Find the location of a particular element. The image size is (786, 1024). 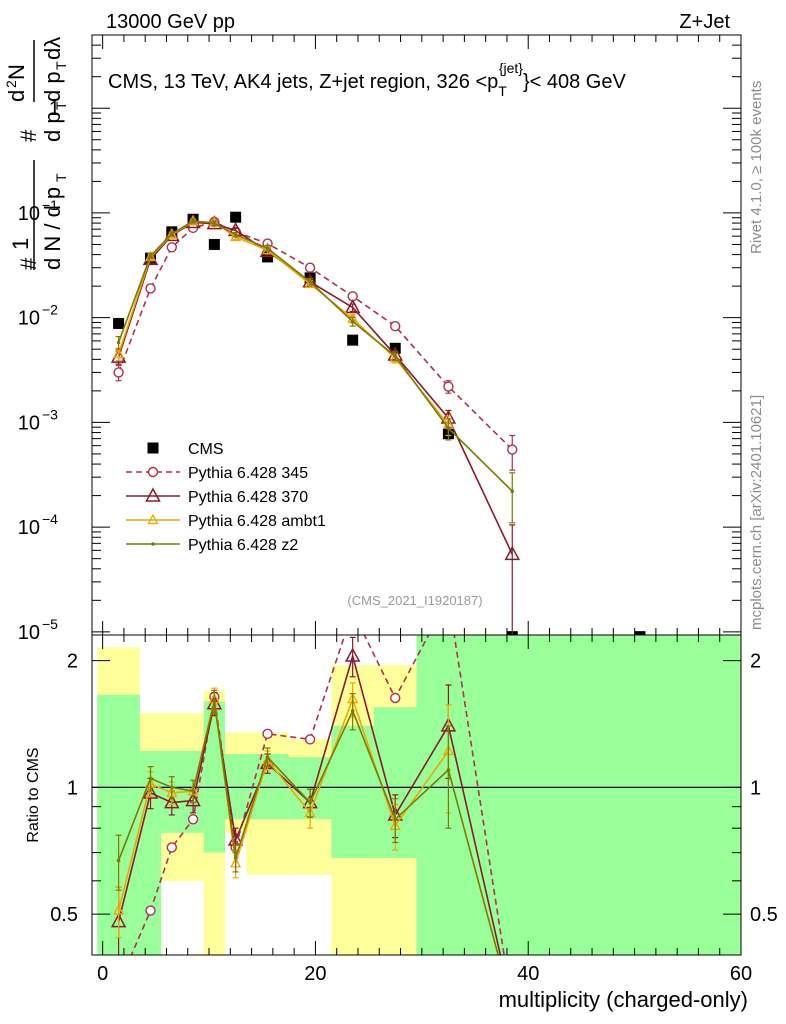

svg-text: N is located at coordinates (16, 72).